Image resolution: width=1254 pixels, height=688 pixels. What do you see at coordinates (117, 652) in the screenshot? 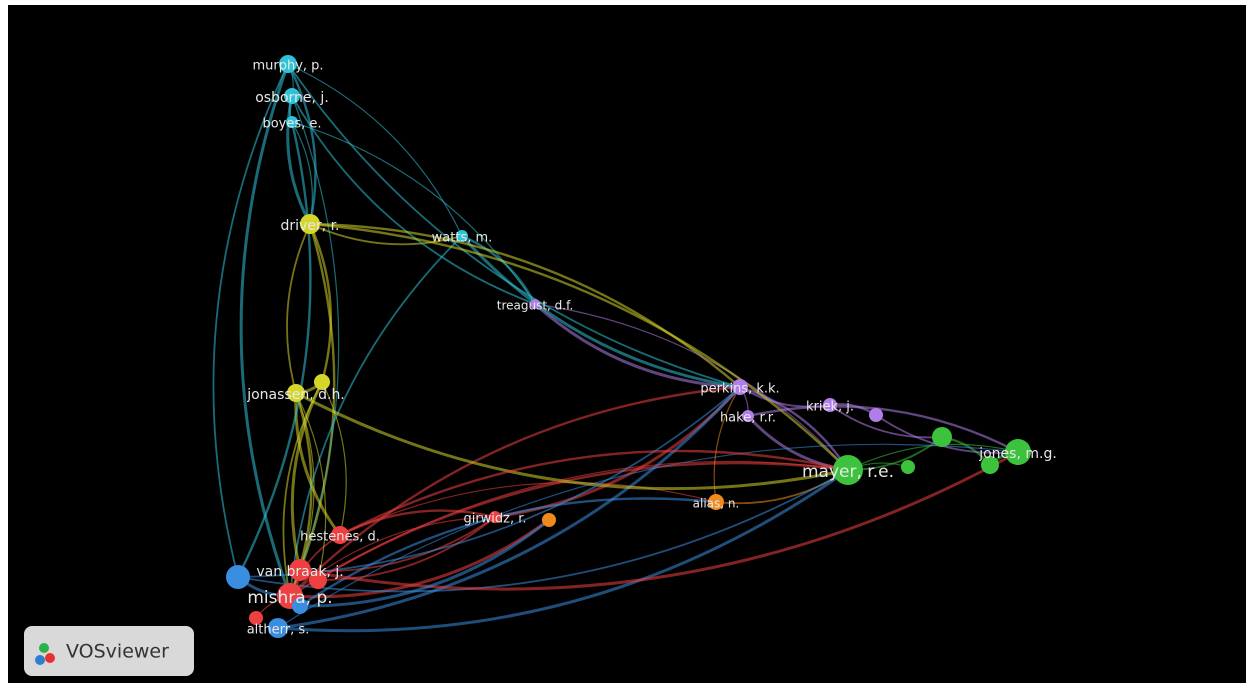
I see `logo-text: VOSviewer` at bounding box center [117, 652].